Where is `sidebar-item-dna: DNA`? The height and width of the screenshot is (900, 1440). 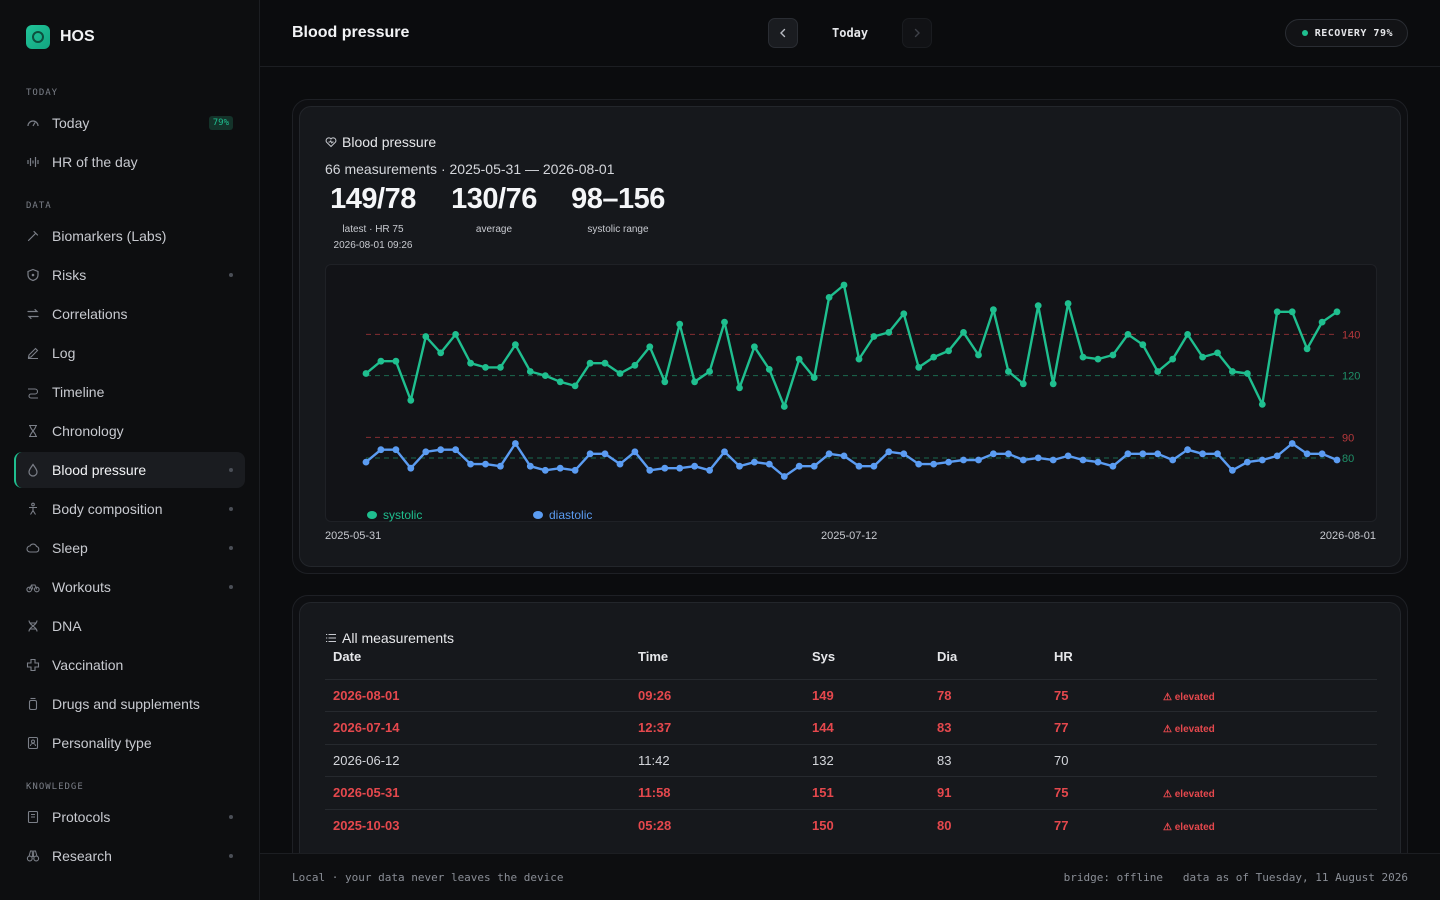
sidebar-item-dna: DNA is located at coordinates (129, 626).